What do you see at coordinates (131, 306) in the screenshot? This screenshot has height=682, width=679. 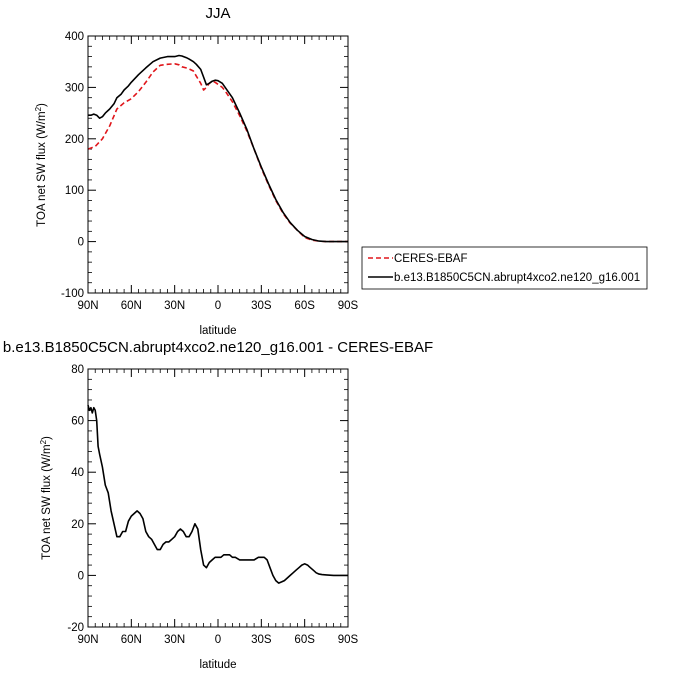 I see `top-x-tick-label: 60N` at bounding box center [131, 306].